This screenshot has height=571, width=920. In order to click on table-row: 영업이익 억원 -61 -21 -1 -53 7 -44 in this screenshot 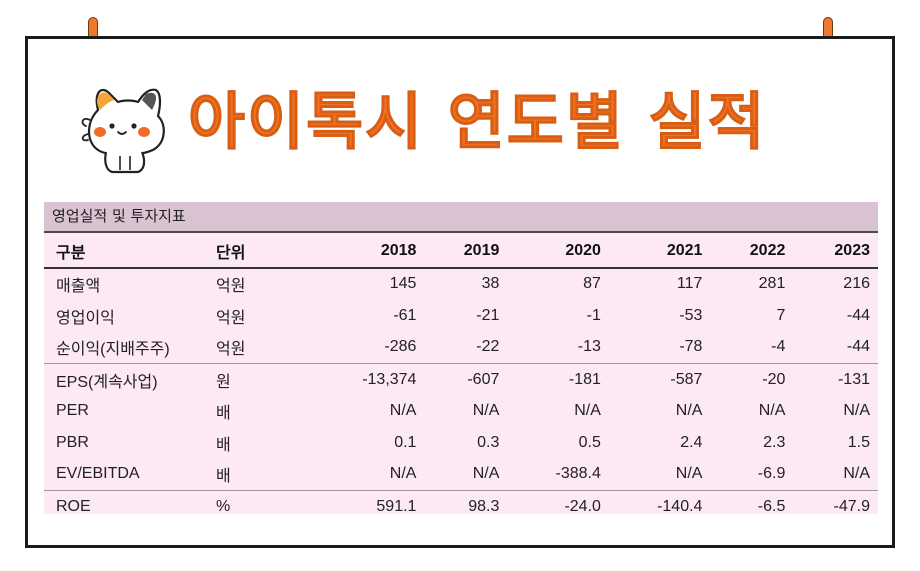, I will do `click(461, 316)`.